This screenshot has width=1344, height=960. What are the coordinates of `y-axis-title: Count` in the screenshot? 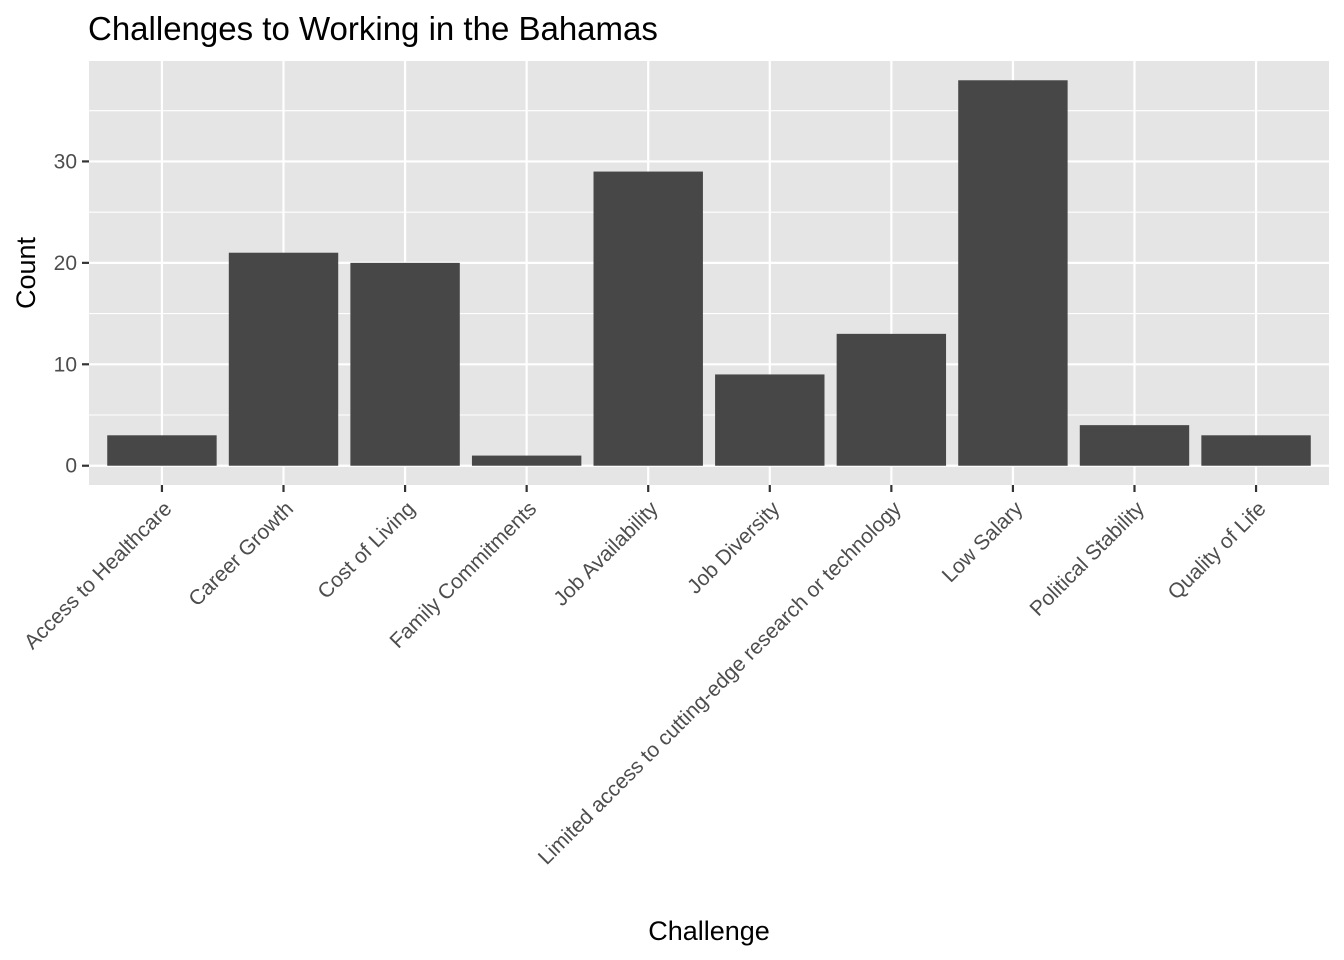 It's located at (26, 272).